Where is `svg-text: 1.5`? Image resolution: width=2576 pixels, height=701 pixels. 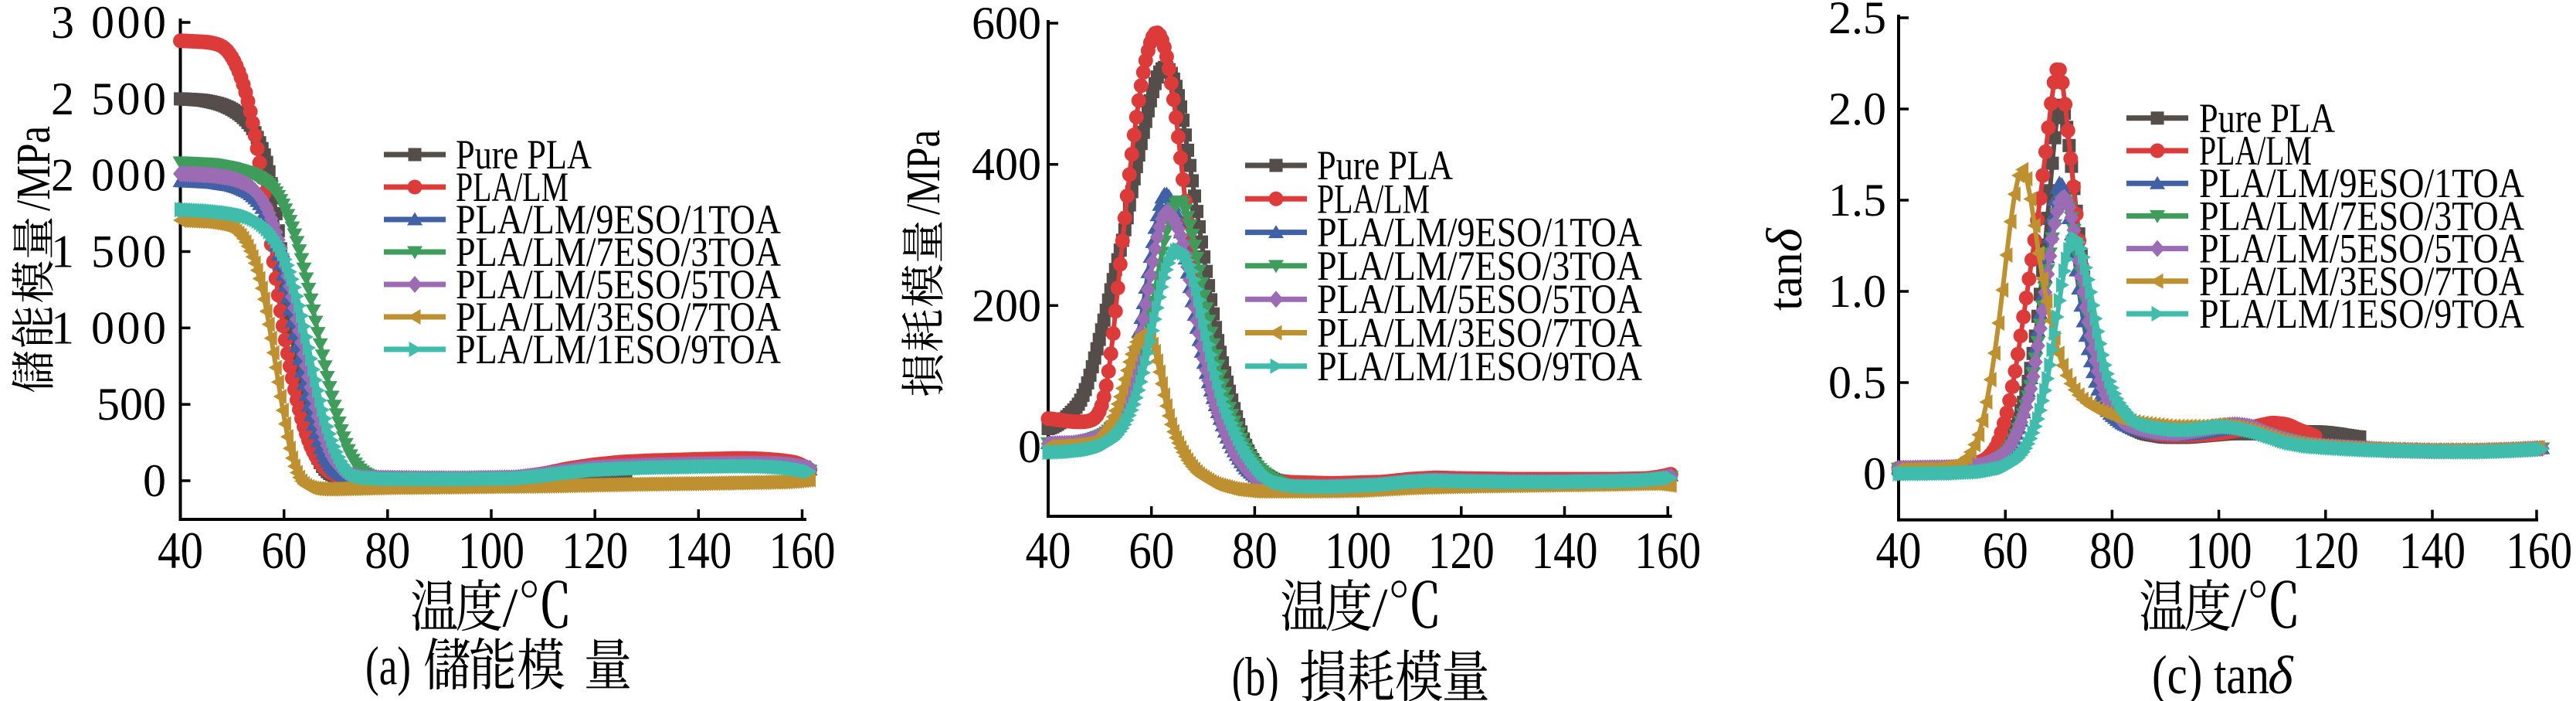
svg-text: 1.5 is located at coordinates (1857, 200).